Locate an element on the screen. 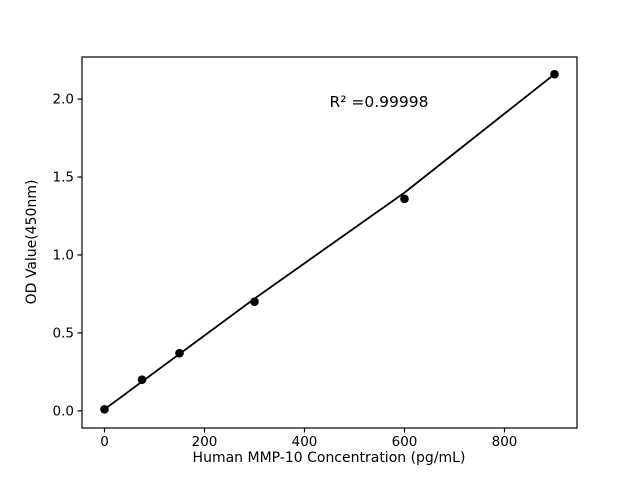 Image resolution: width=640 pixels, height=480 pixels. x-tick-label: 200 is located at coordinates (205, 442).